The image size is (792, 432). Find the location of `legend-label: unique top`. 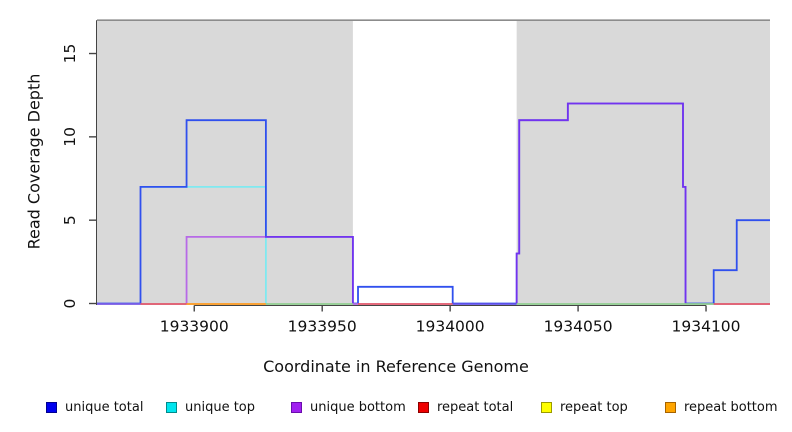

legend-label: unique top is located at coordinates (220, 407).